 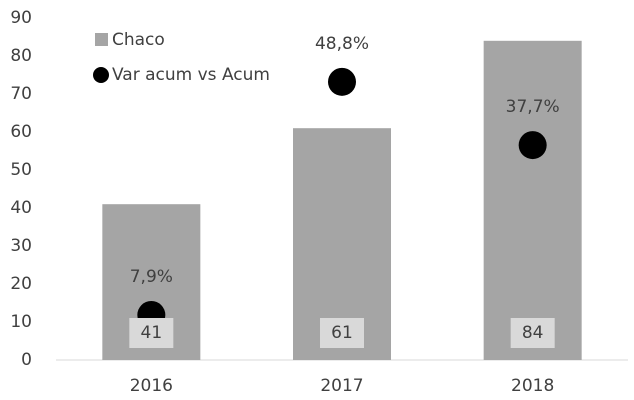 I want to click on bar-label: 41, so click(x=152, y=333).